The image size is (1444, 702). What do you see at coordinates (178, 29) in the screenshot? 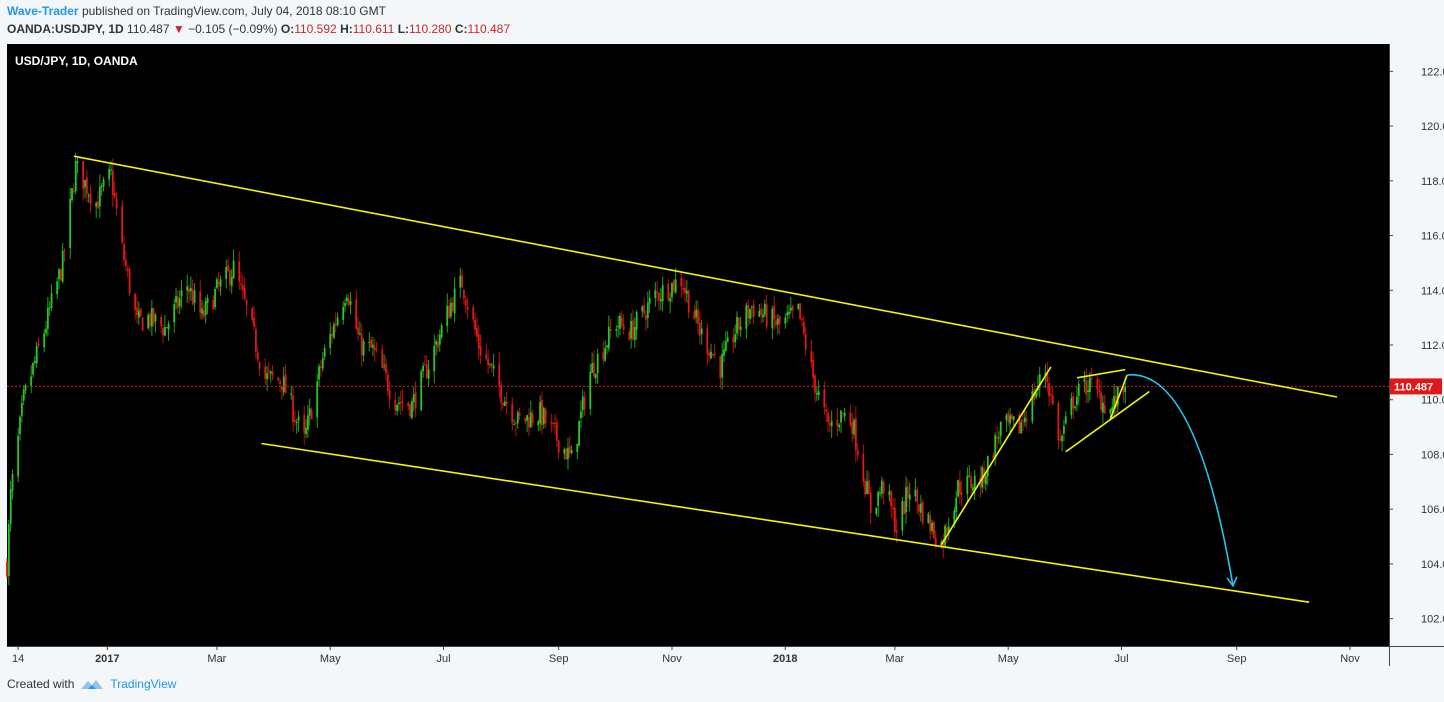
I see `down-arrow-icon: ▼` at bounding box center [178, 29].